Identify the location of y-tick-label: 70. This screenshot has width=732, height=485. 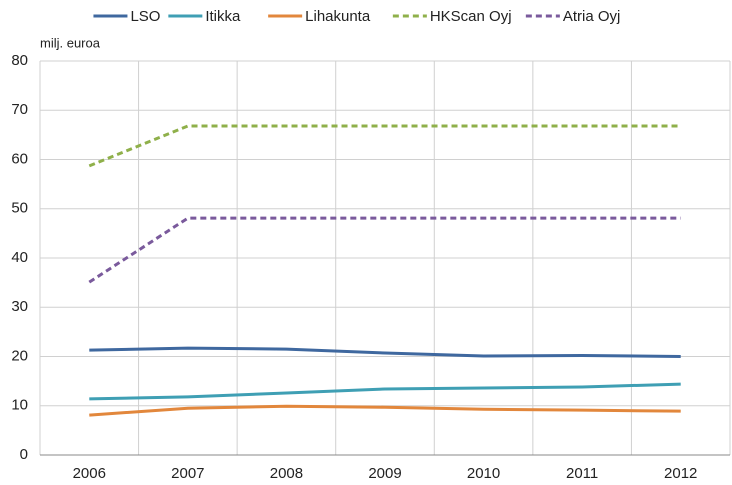
(19, 109).